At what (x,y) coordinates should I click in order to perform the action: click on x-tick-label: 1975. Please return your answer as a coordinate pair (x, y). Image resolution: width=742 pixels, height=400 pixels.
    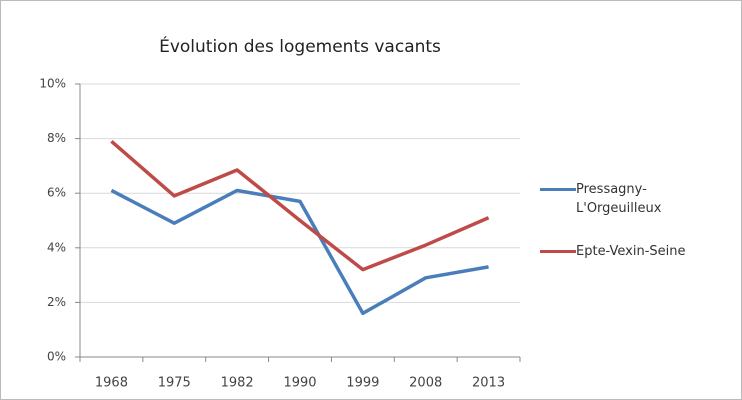
    Looking at the image, I should click on (174, 383).